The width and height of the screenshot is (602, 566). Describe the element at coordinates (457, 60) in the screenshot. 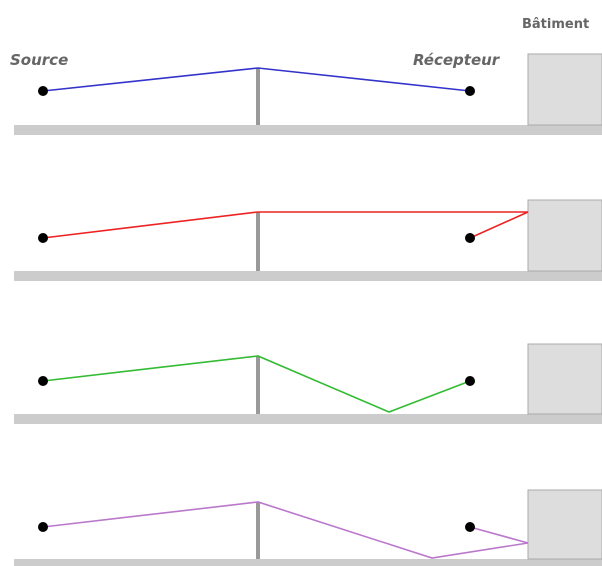

I see `receiver-label: Récepteur` at that location.